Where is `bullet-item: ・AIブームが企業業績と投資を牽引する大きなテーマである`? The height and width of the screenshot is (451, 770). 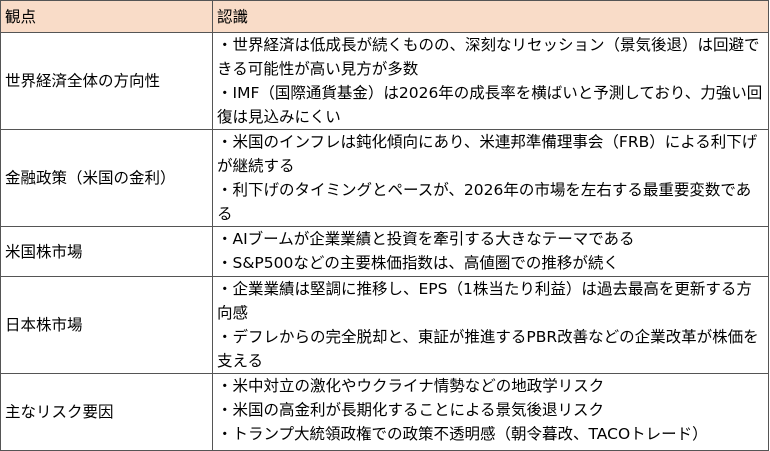
bullet-item: ・AIブームが企業業績と投資を牽引する大きなテーマである is located at coordinates (426, 239).